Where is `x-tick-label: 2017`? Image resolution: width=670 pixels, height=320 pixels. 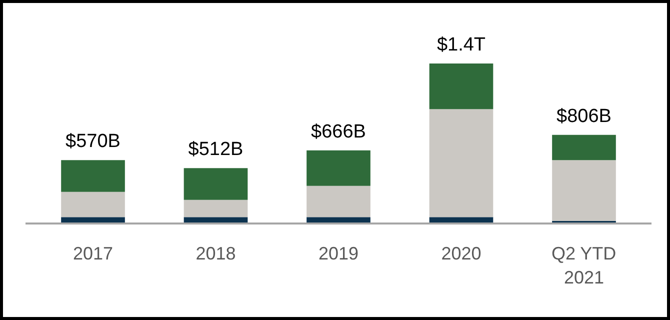 x-tick-label: 2017 is located at coordinates (93, 254).